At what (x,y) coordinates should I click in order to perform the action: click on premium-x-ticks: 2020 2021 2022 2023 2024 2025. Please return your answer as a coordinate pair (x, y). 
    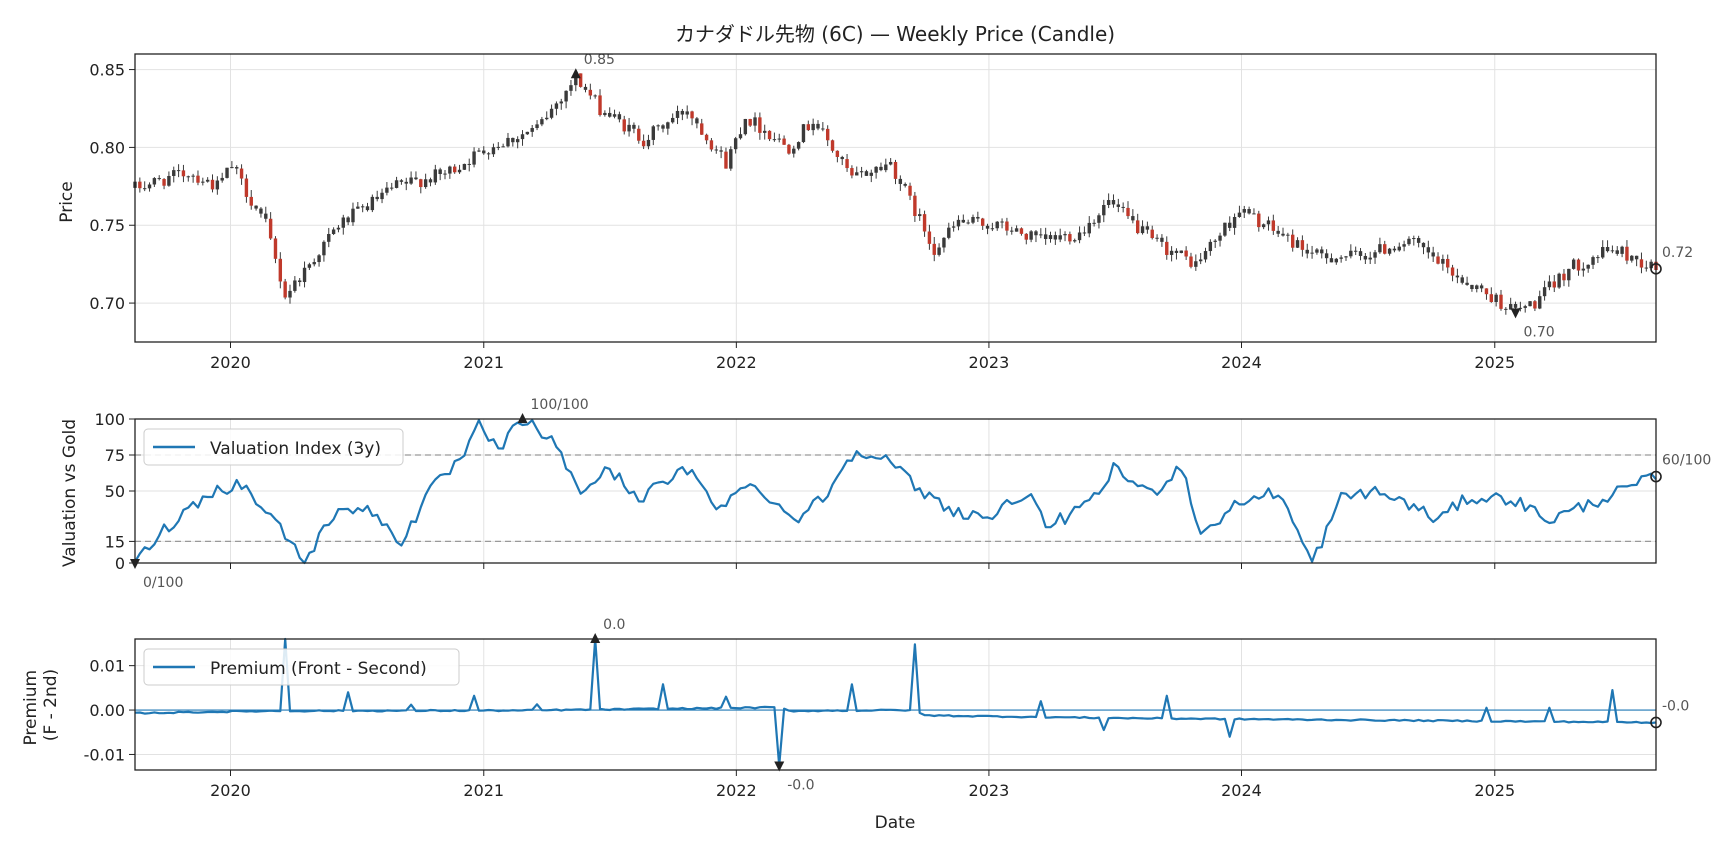
    Looking at the image, I should click on (862, 785).